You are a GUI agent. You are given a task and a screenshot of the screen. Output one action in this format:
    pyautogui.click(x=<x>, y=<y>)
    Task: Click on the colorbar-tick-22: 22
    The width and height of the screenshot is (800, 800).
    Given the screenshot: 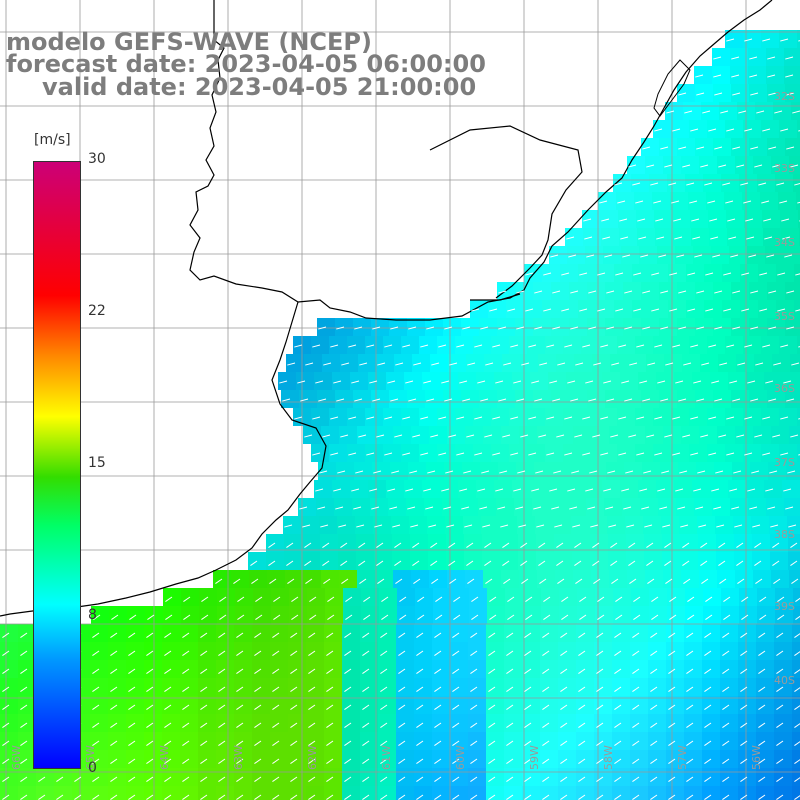 What is the action you would take?
    pyautogui.click(x=97, y=311)
    